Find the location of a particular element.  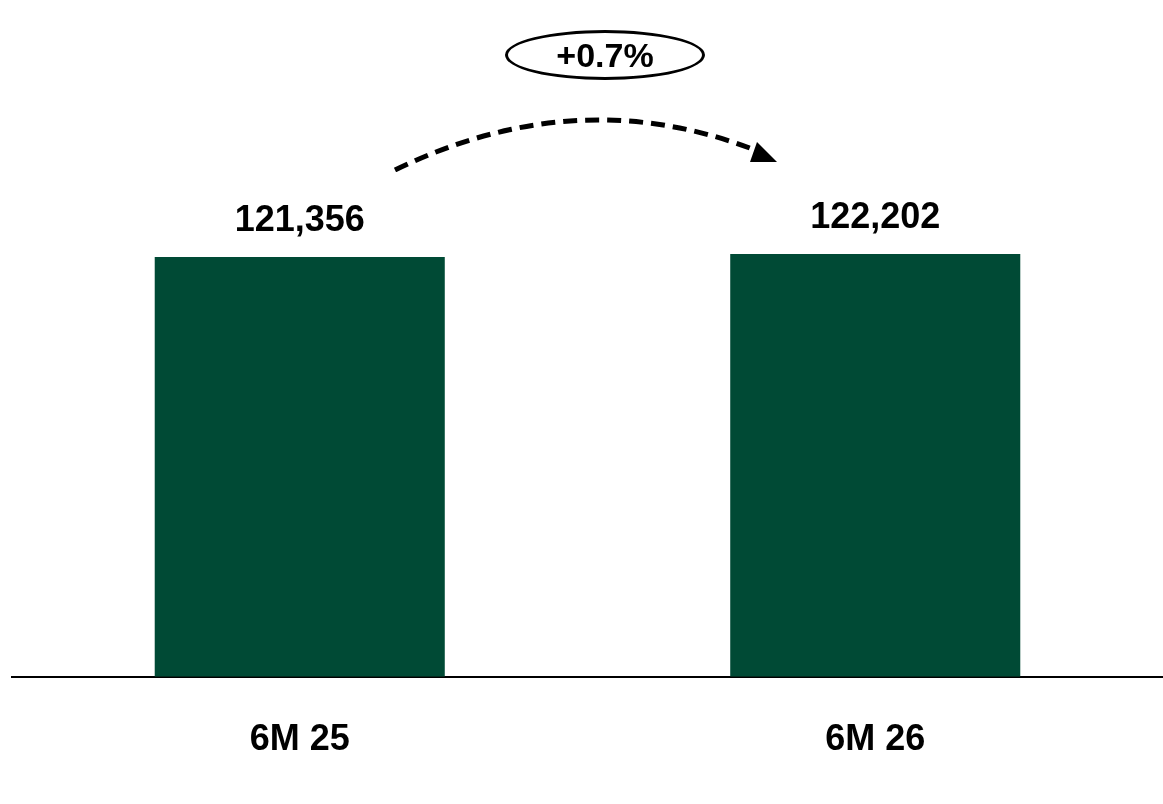

x-tick-label: 6M 26 is located at coordinates (875, 738).